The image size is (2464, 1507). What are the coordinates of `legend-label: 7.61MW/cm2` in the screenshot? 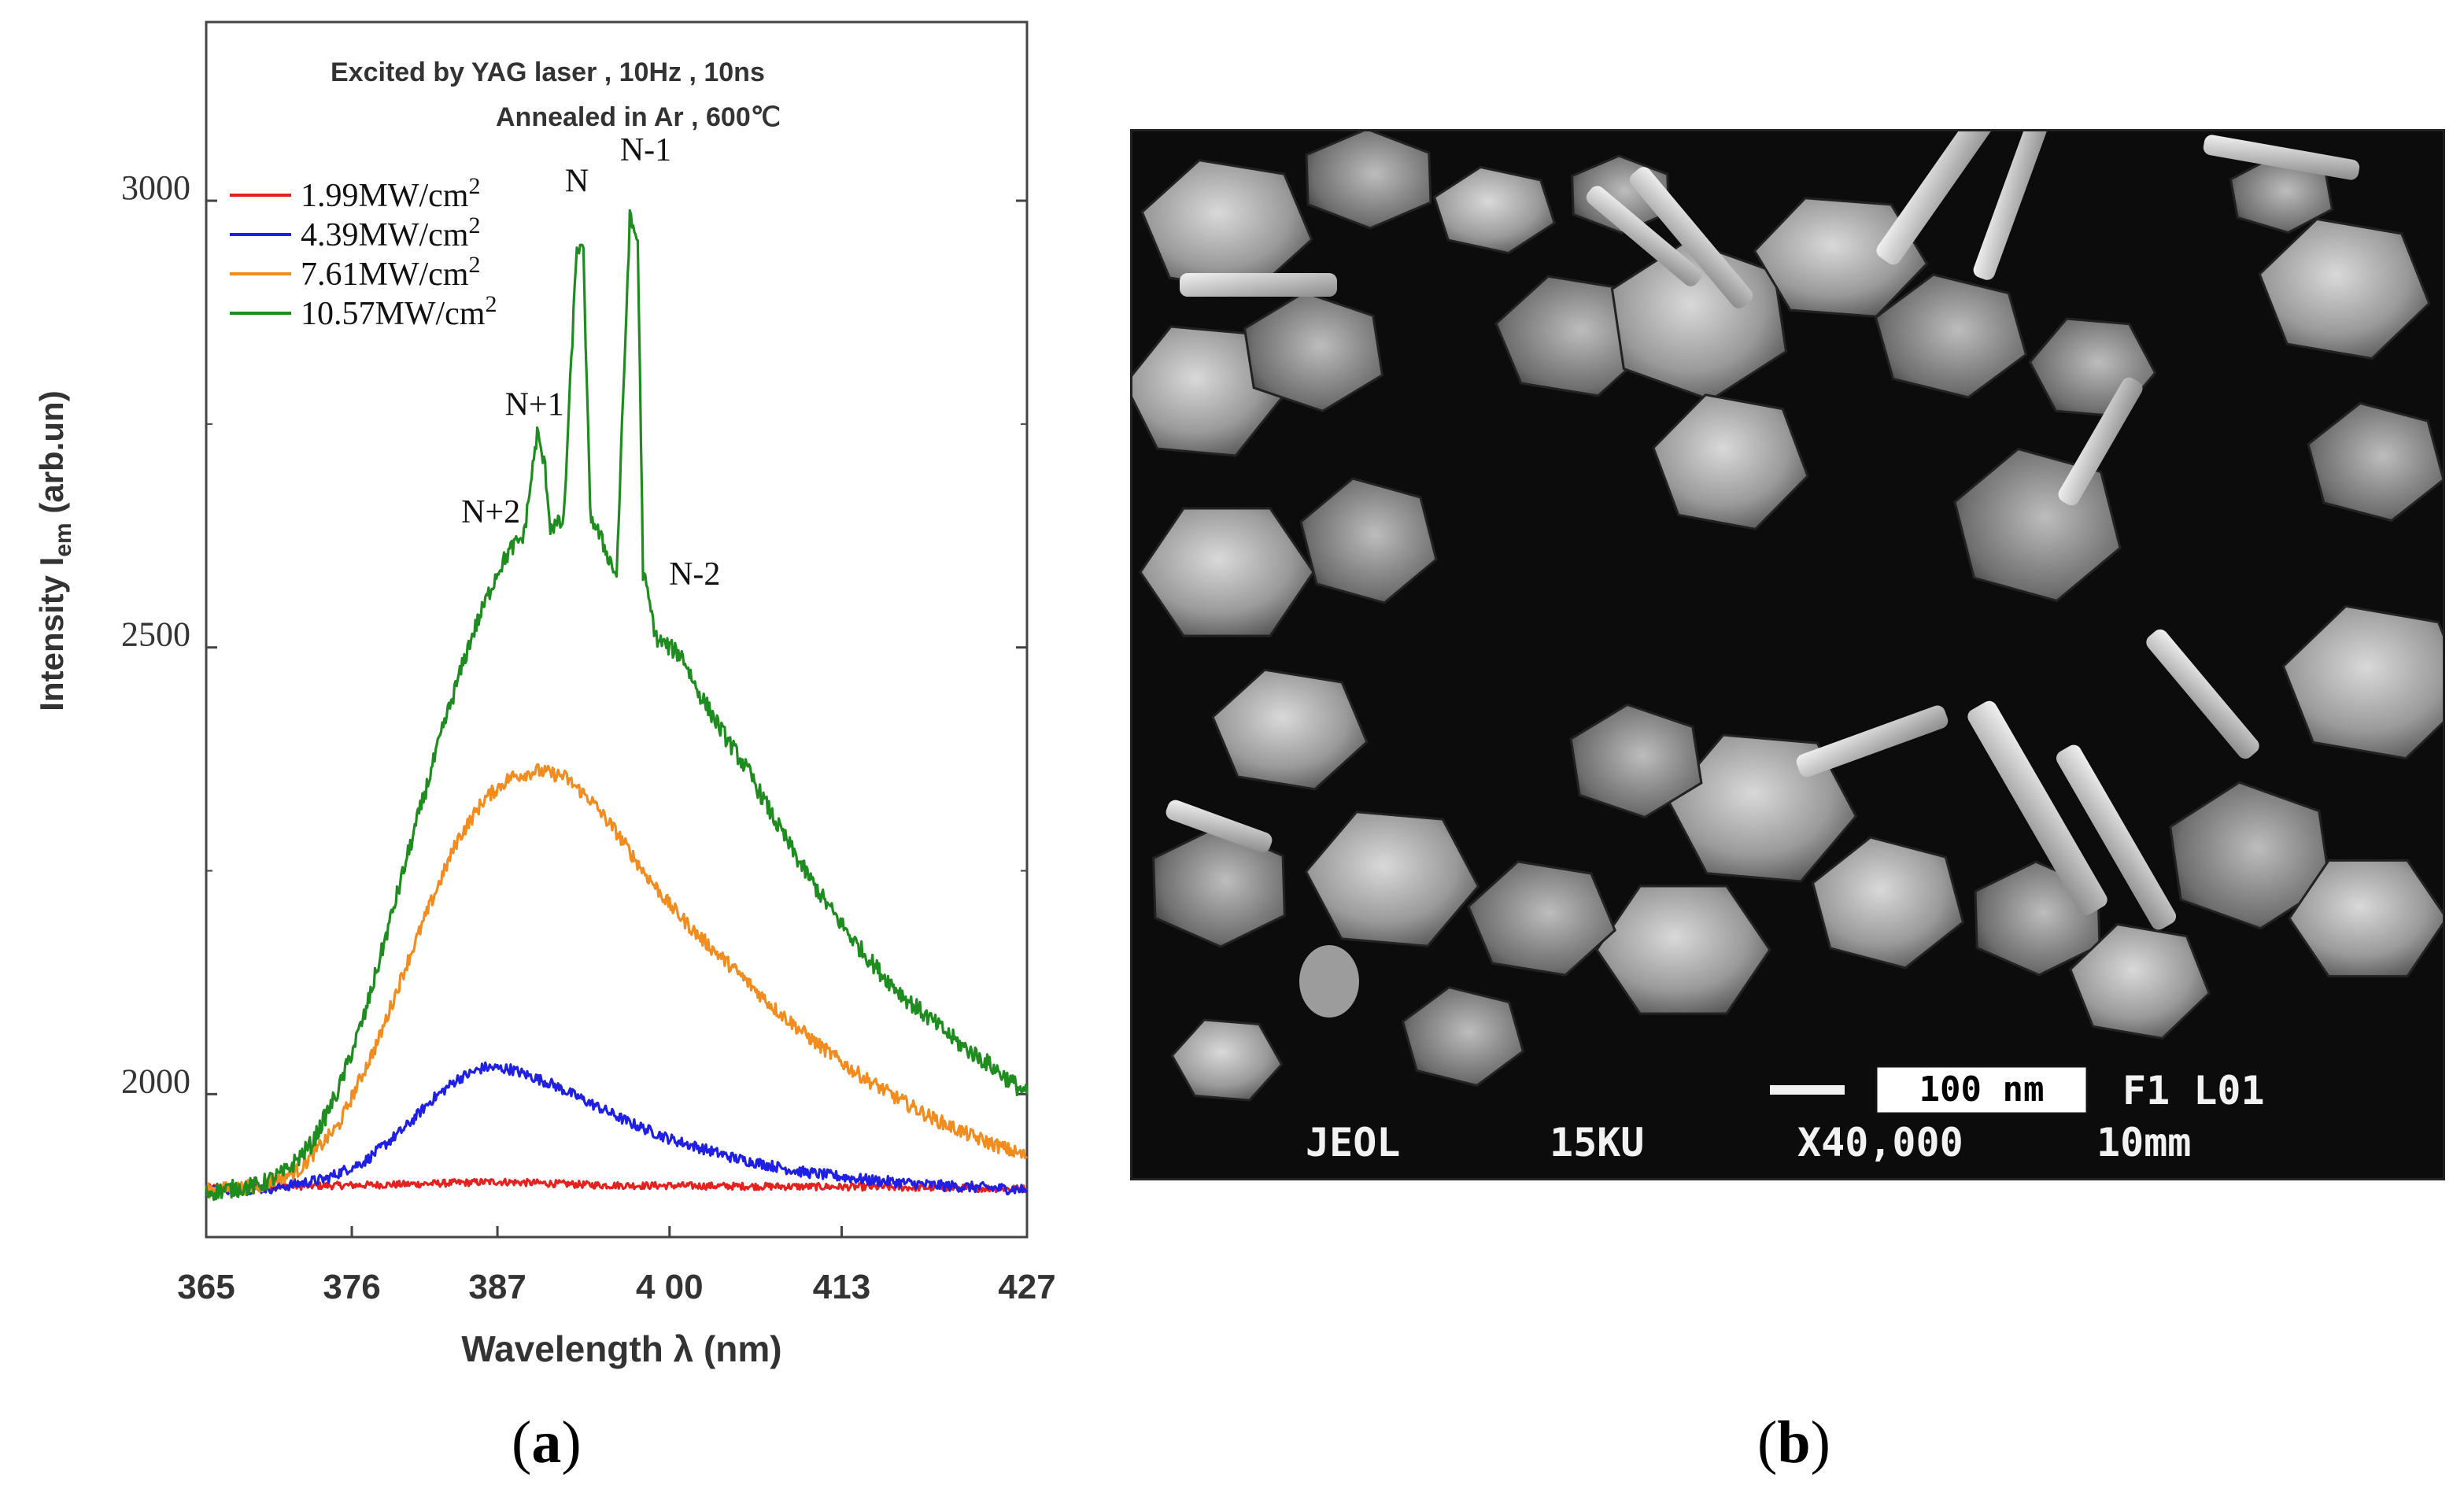 It's located at (390, 272).